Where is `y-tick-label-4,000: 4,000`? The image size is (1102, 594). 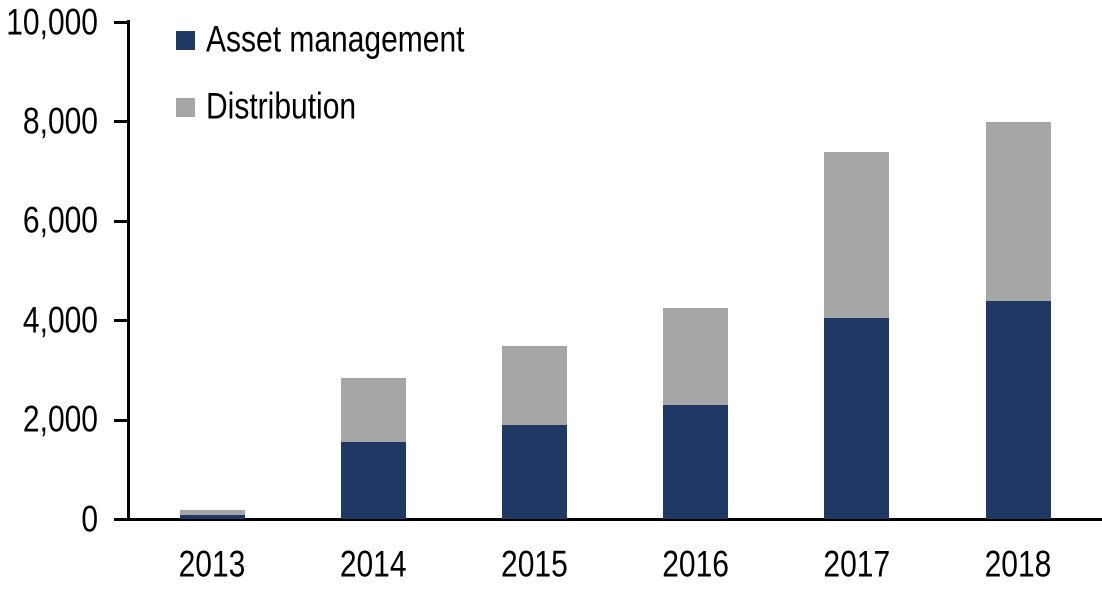
y-tick-label-4,000: 4,000 is located at coordinates (60, 320).